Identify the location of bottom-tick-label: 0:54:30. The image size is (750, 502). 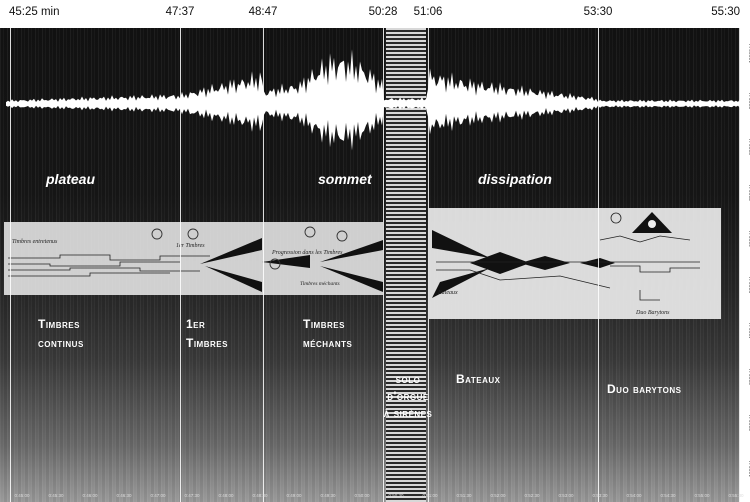
(668, 495).